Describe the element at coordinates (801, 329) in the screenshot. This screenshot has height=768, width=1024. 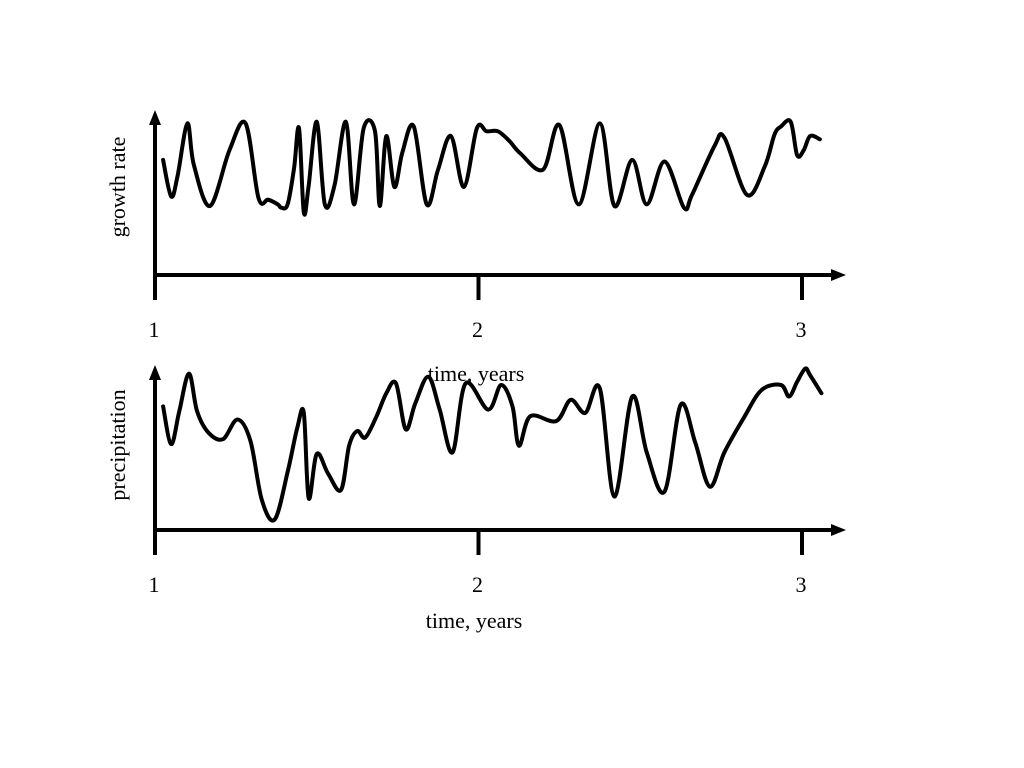
I see `growth-rate-x-tick-label-3: 3` at that location.